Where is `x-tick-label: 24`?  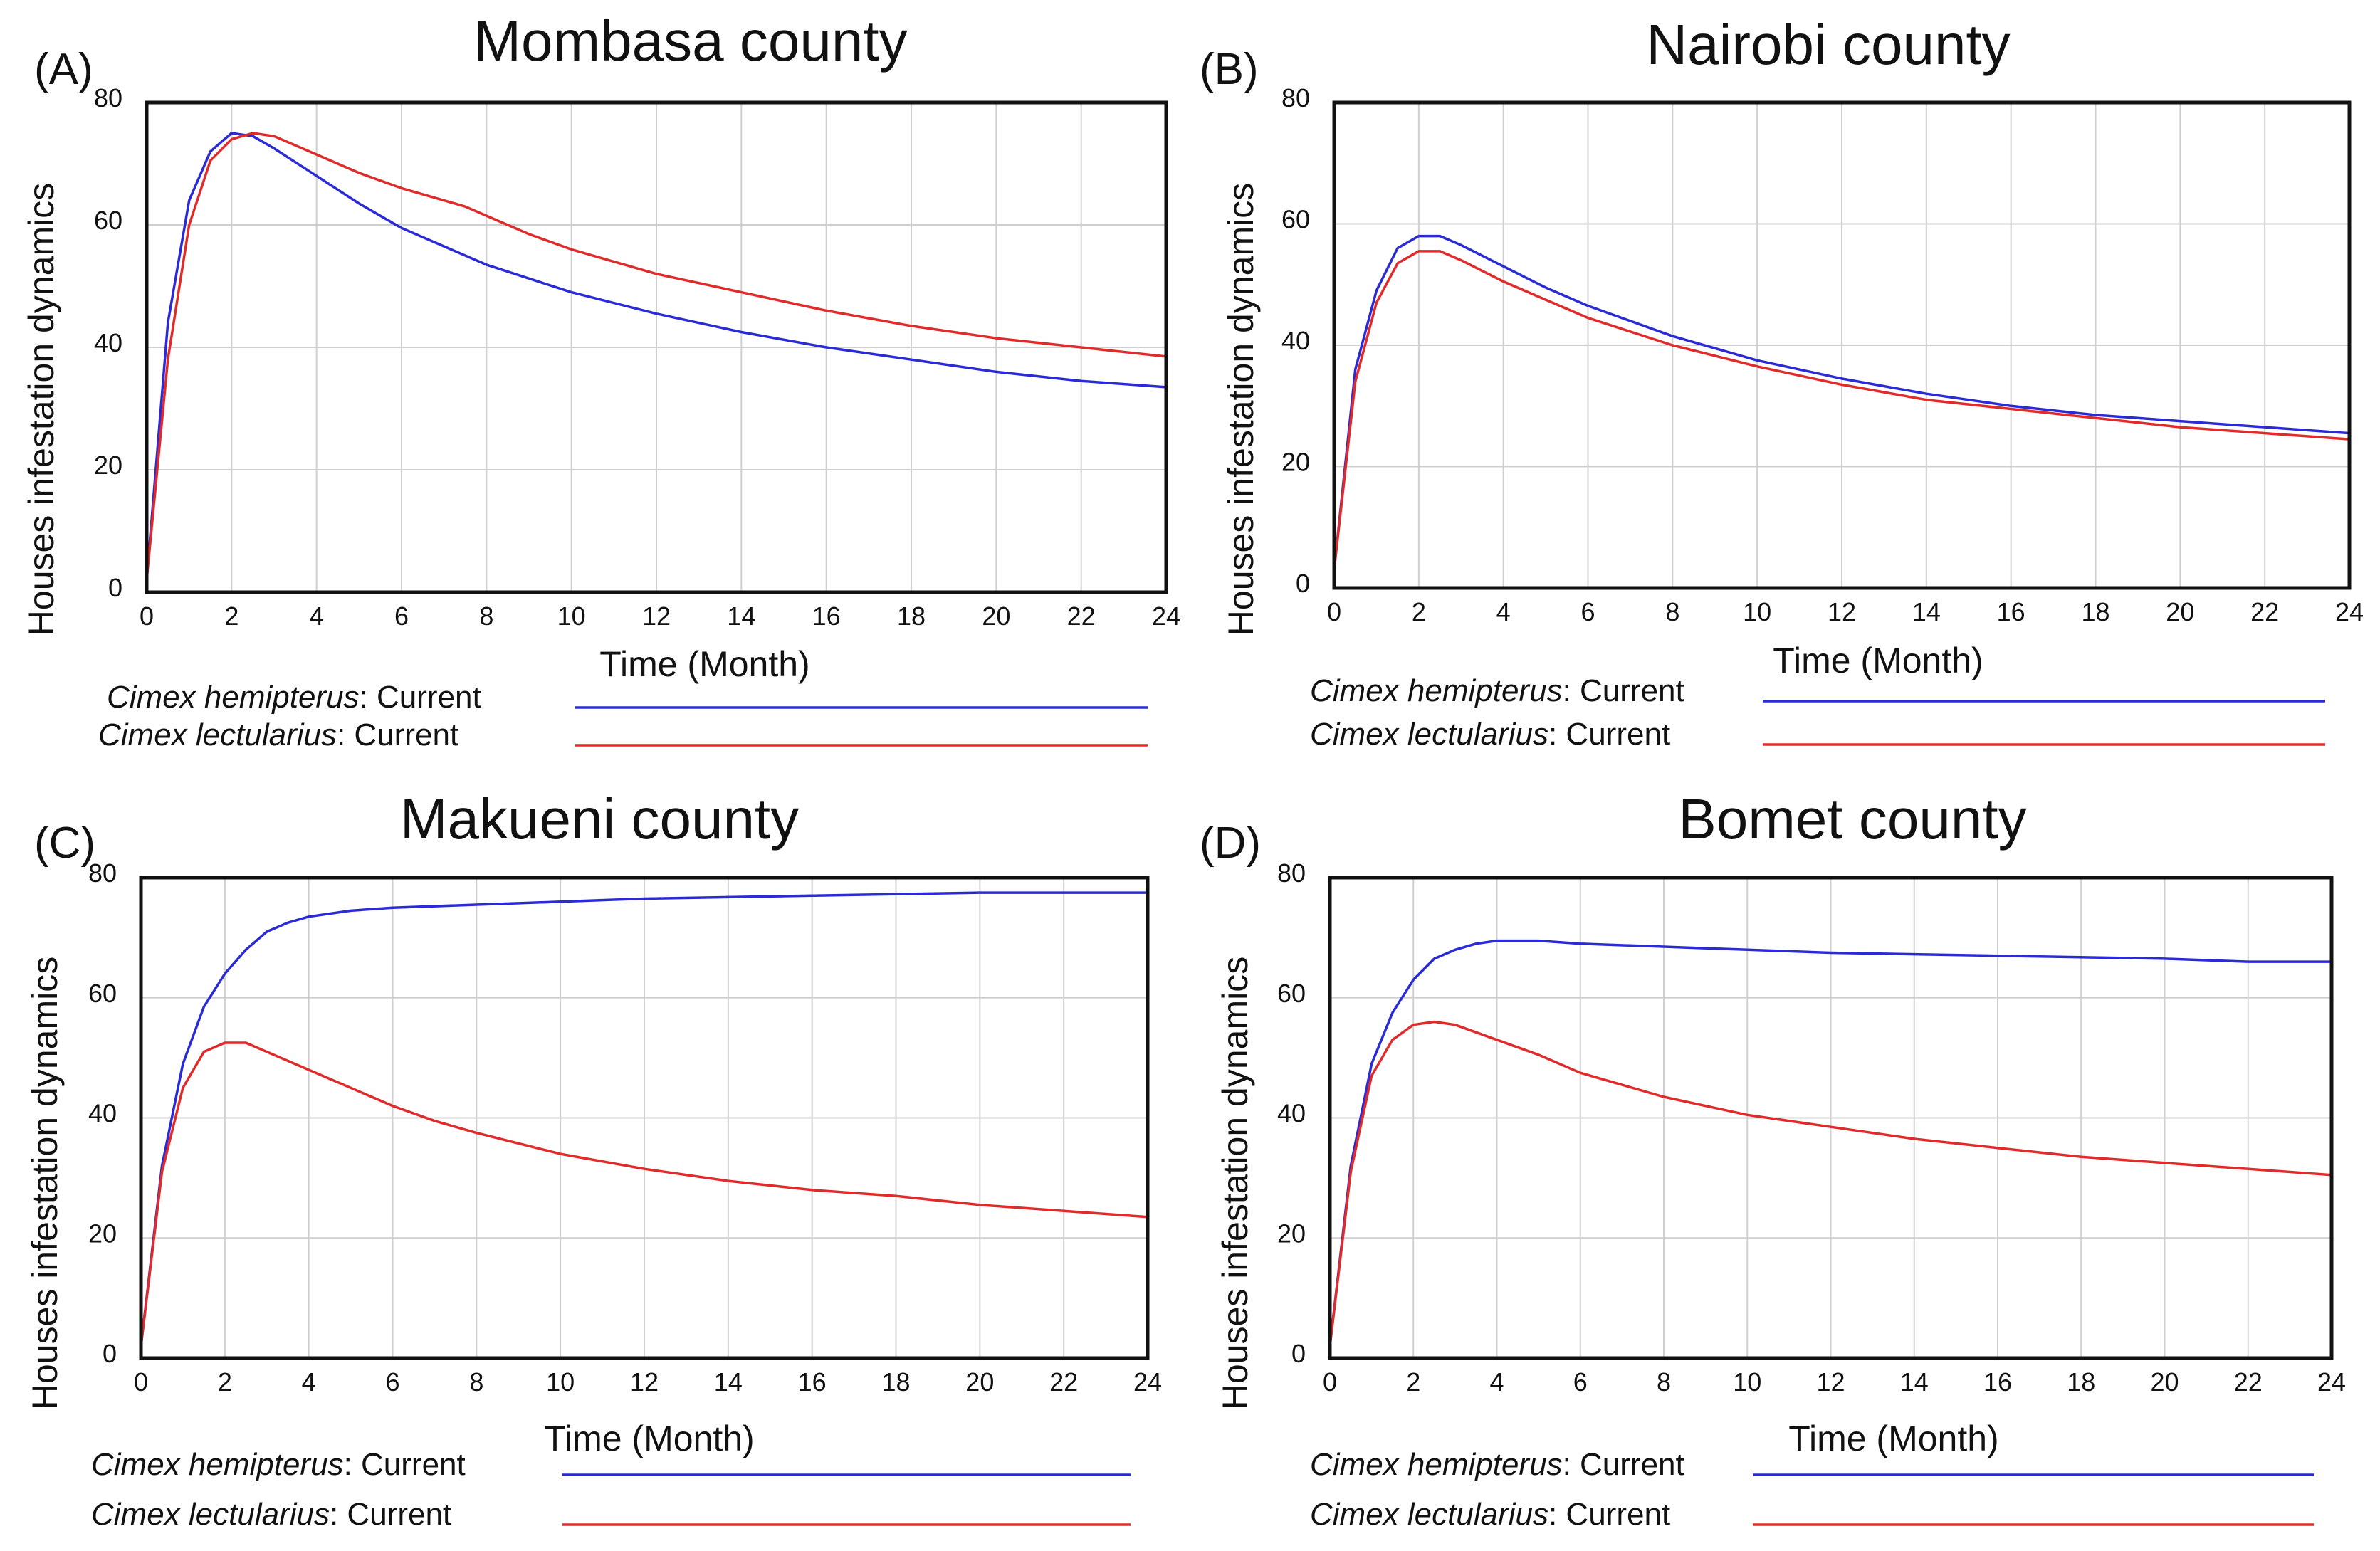 x-tick-label: 24 is located at coordinates (2331, 1382).